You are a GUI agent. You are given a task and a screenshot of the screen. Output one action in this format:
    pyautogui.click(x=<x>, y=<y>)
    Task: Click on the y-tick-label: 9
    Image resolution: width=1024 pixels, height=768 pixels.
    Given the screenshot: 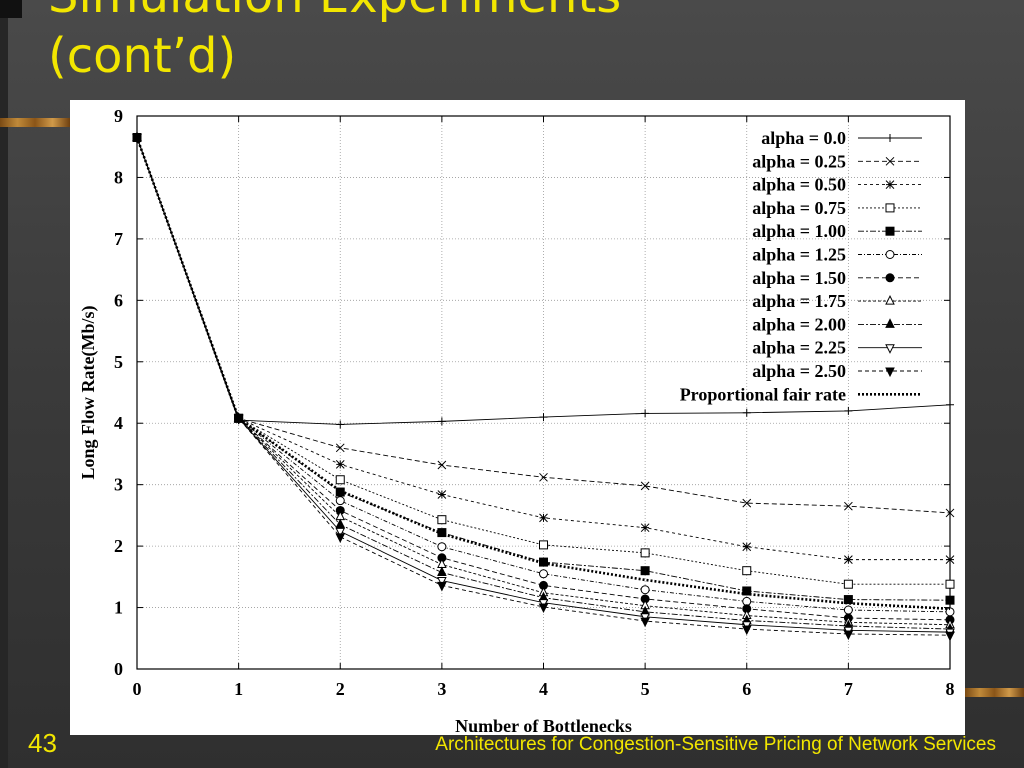 What is the action you would take?
    pyautogui.click(x=118, y=116)
    